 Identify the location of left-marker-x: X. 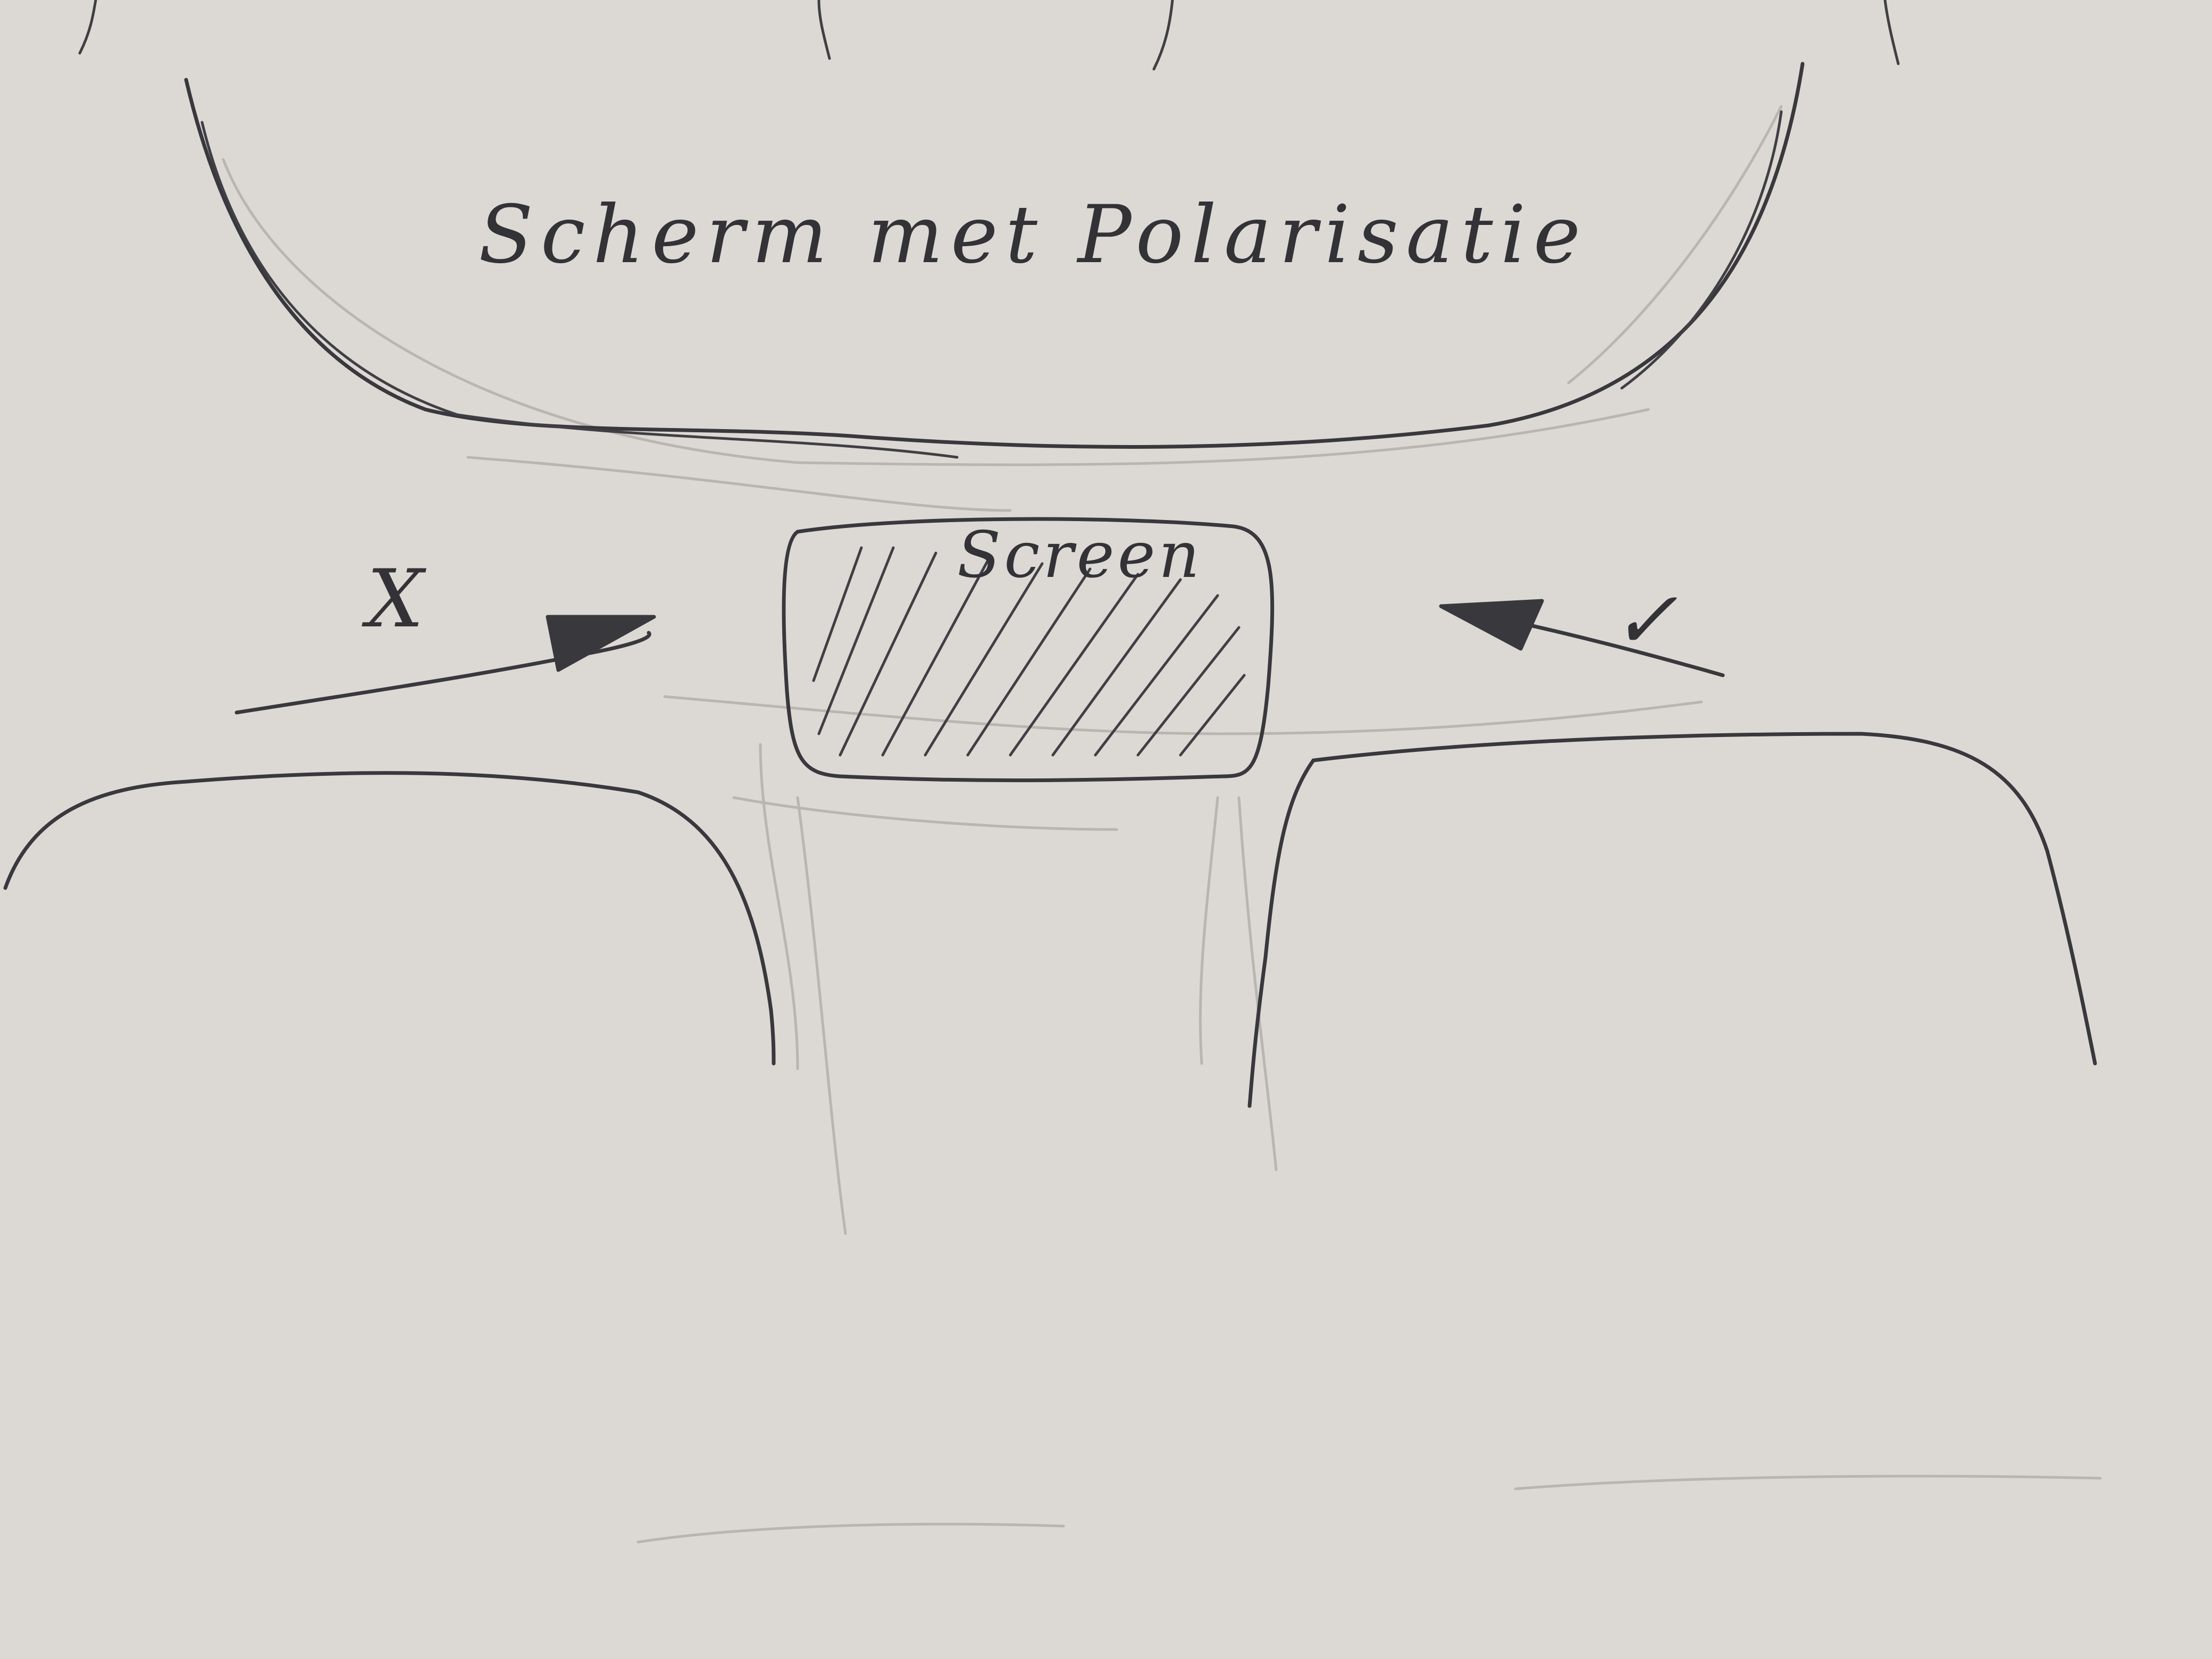
(398, 599).